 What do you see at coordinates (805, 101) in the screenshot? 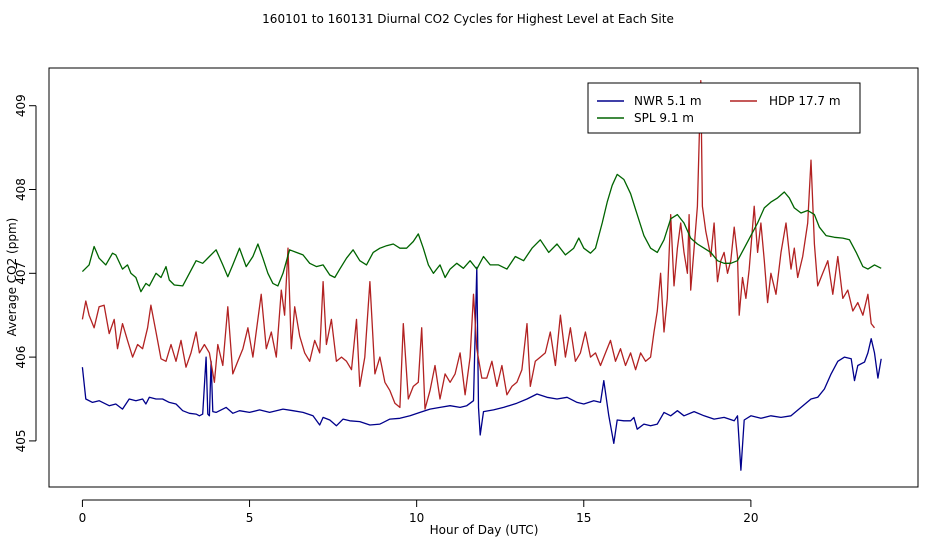
I see `legend-label-hdp: HDP 17.7 m` at bounding box center [805, 101].